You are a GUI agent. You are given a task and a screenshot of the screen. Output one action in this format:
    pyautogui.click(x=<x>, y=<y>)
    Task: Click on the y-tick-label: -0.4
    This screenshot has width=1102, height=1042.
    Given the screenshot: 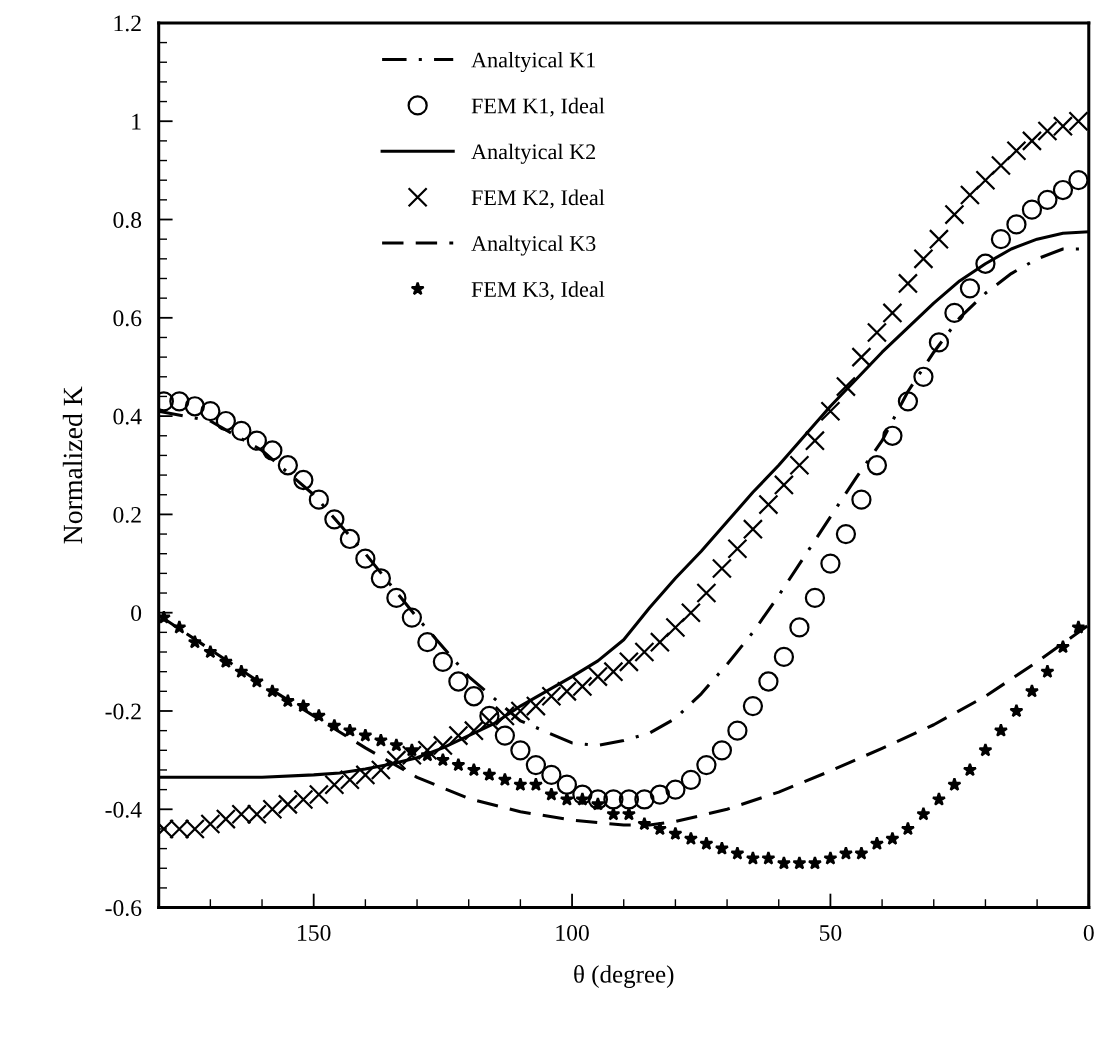 What is the action you would take?
    pyautogui.click(x=123, y=809)
    